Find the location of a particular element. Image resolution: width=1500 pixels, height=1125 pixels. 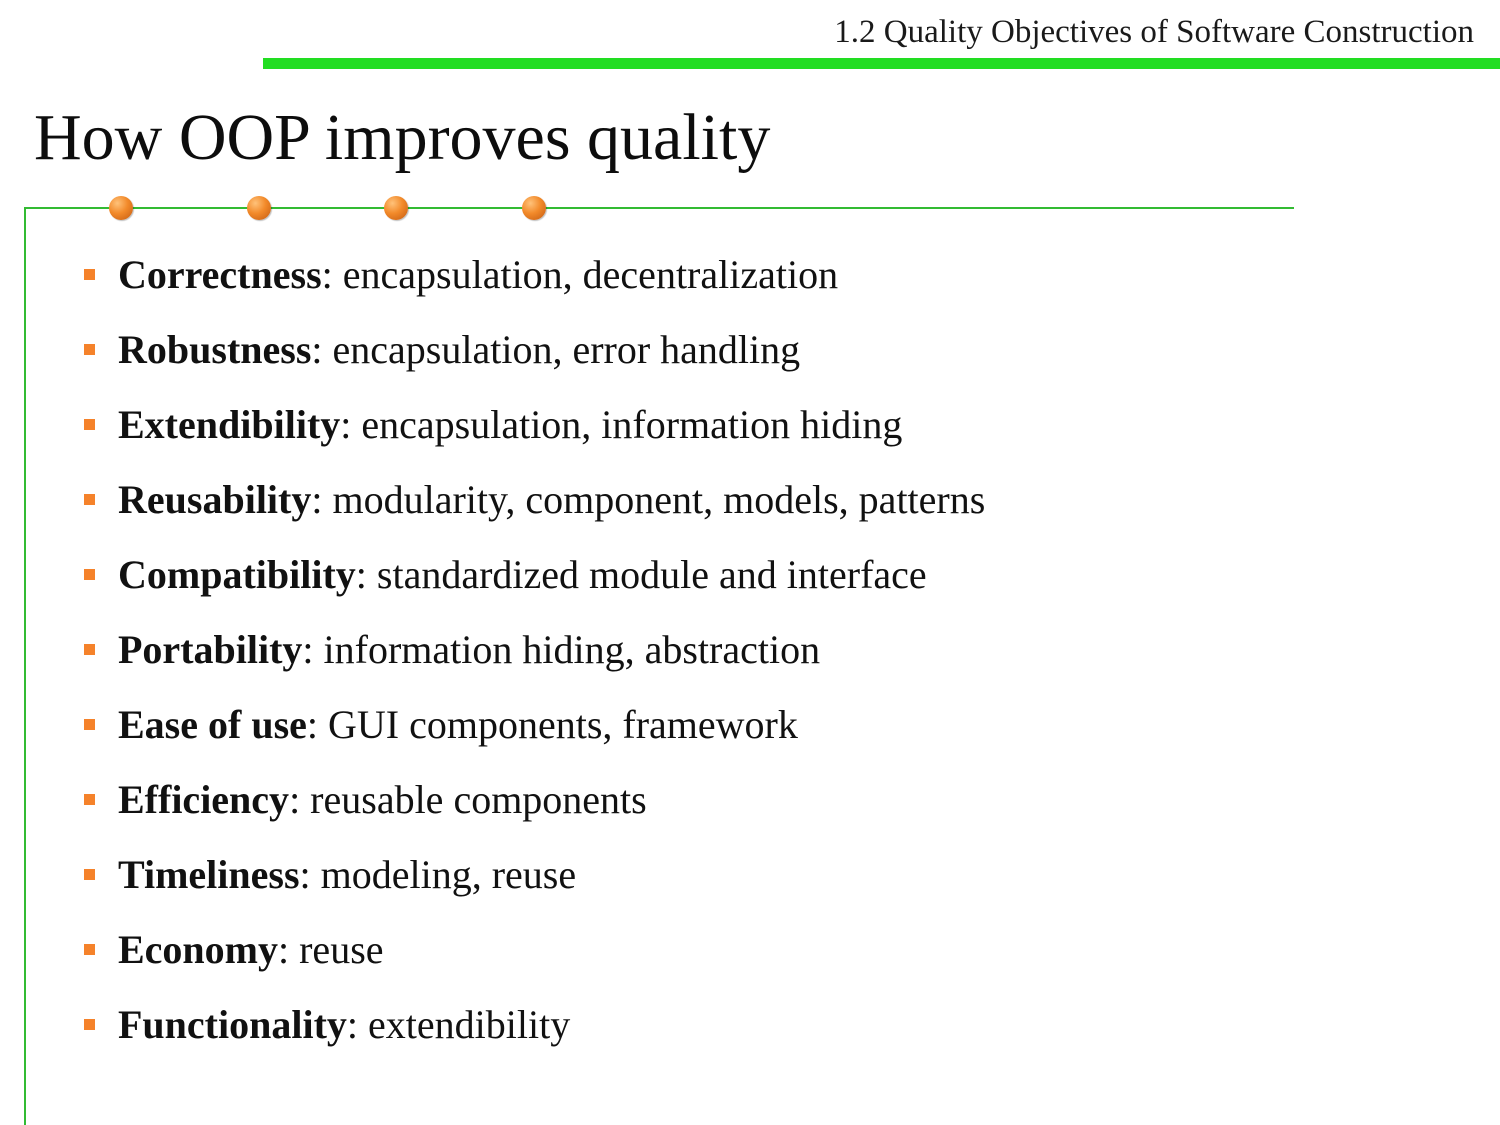

item-term: Extendibility is located at coordinates (229, 424).